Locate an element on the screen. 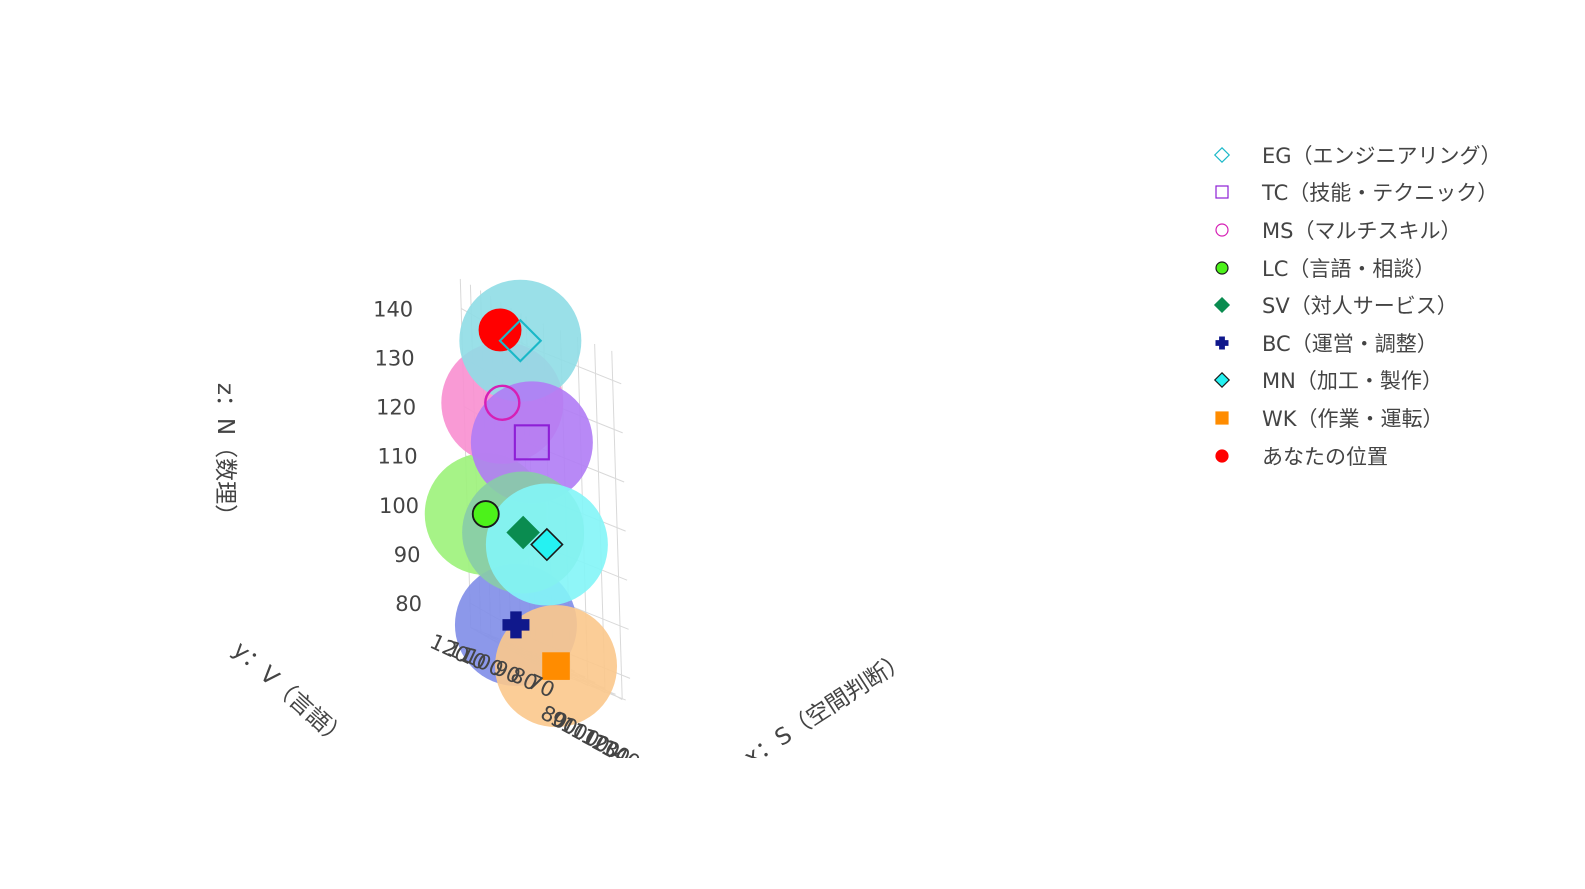 This screenshot has height=889, width=1585. legend-item-sv: SV（対人サービス） is located at coordinates (1353, 305).